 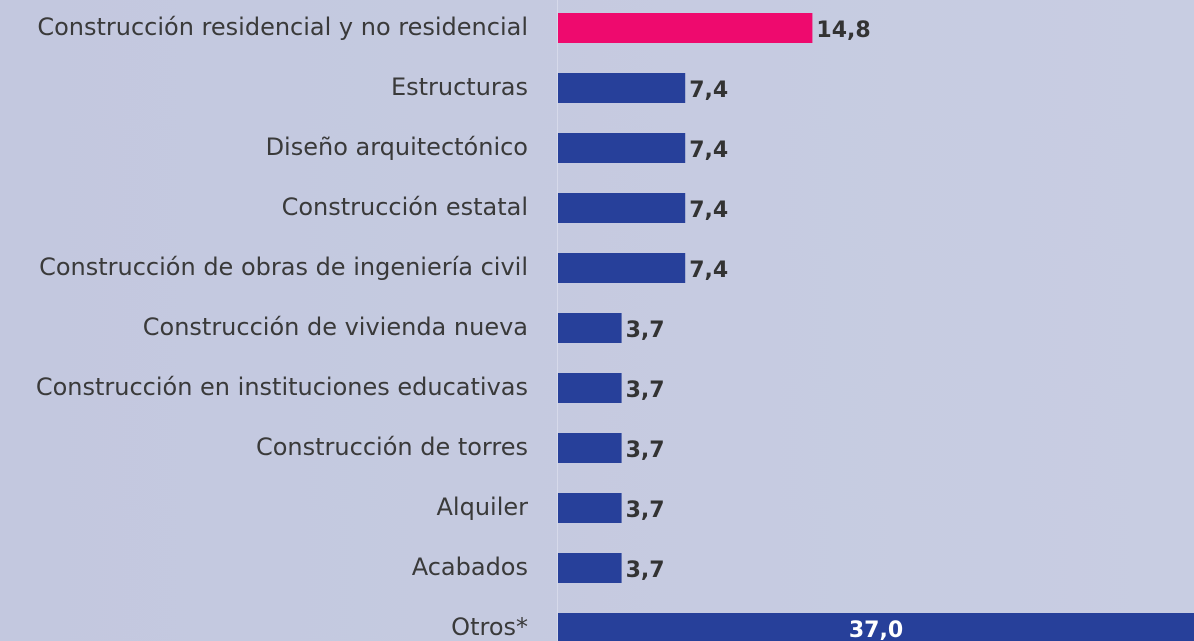 I want to click on category-label: Construcción estatal, so click(x=405, y=207).